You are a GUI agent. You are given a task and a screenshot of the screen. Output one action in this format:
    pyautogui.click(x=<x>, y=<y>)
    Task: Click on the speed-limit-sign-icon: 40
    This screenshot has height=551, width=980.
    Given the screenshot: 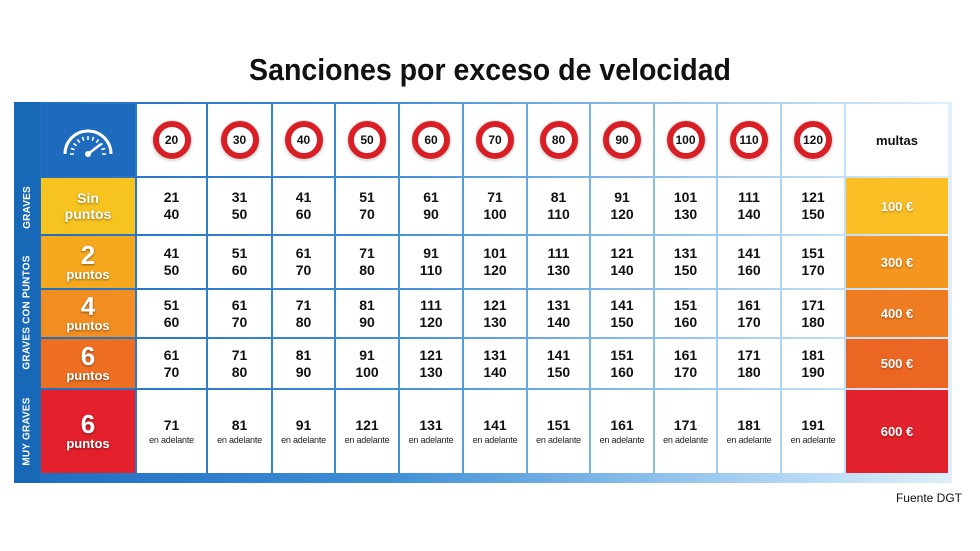 What is the action you would take?
    pyautogui.click(x=303, y=140)
    